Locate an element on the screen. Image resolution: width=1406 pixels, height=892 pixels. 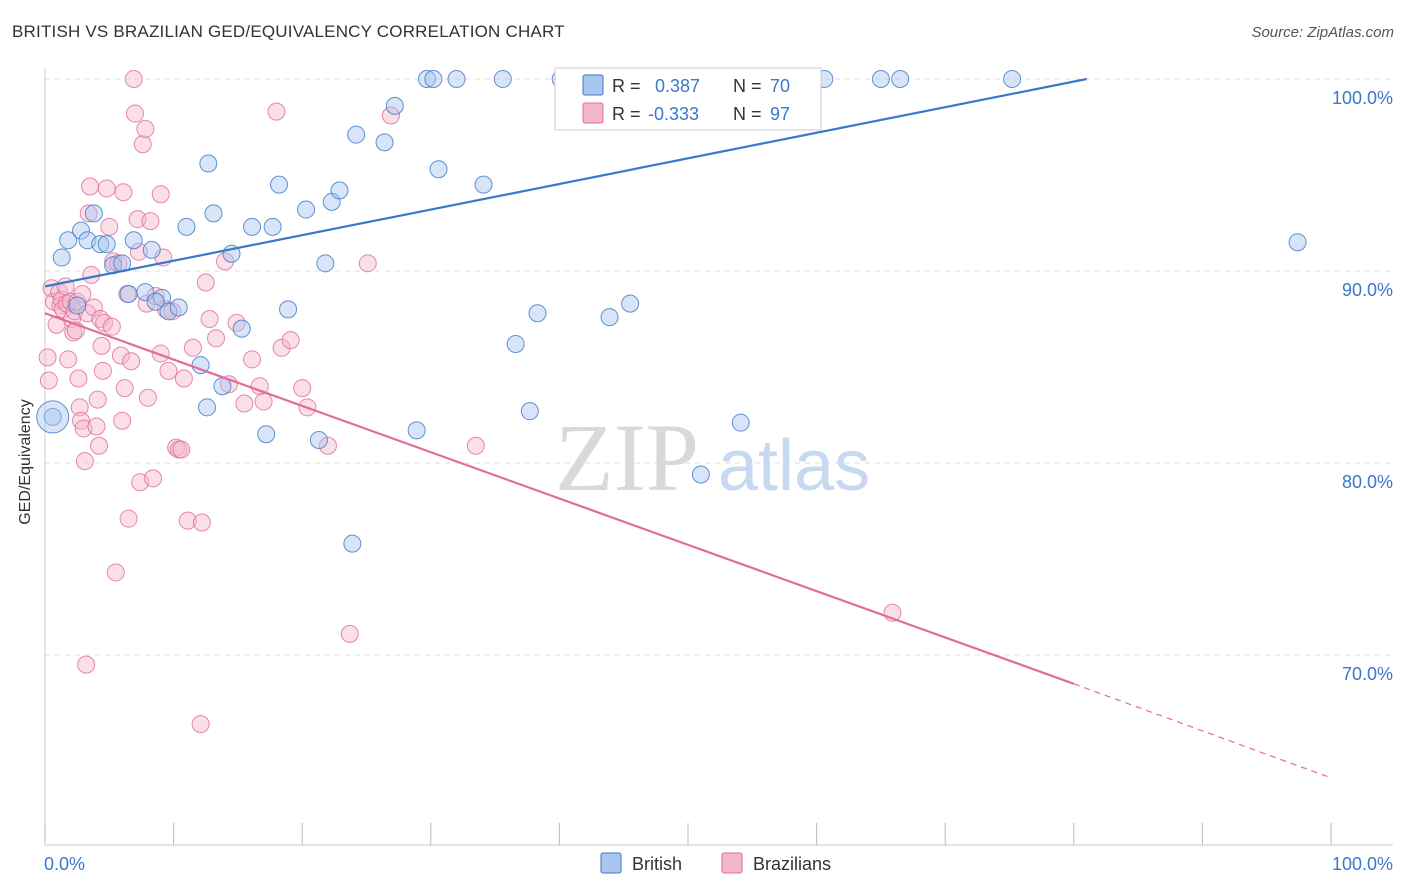
stats-legend: R = 0.387 N = 70 R = -0.333 N = 97 is located at coordinates (688, 99).